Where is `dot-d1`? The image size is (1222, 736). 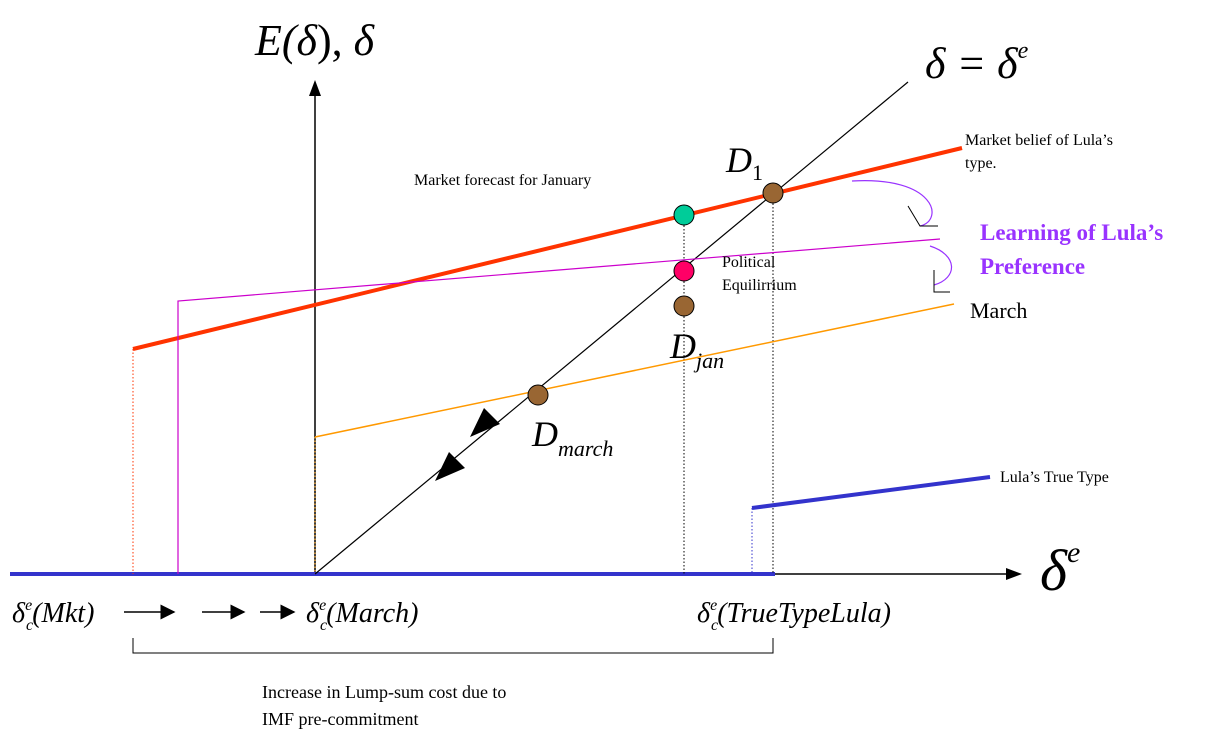 dot-d1 is located at coordinates (773, 193).